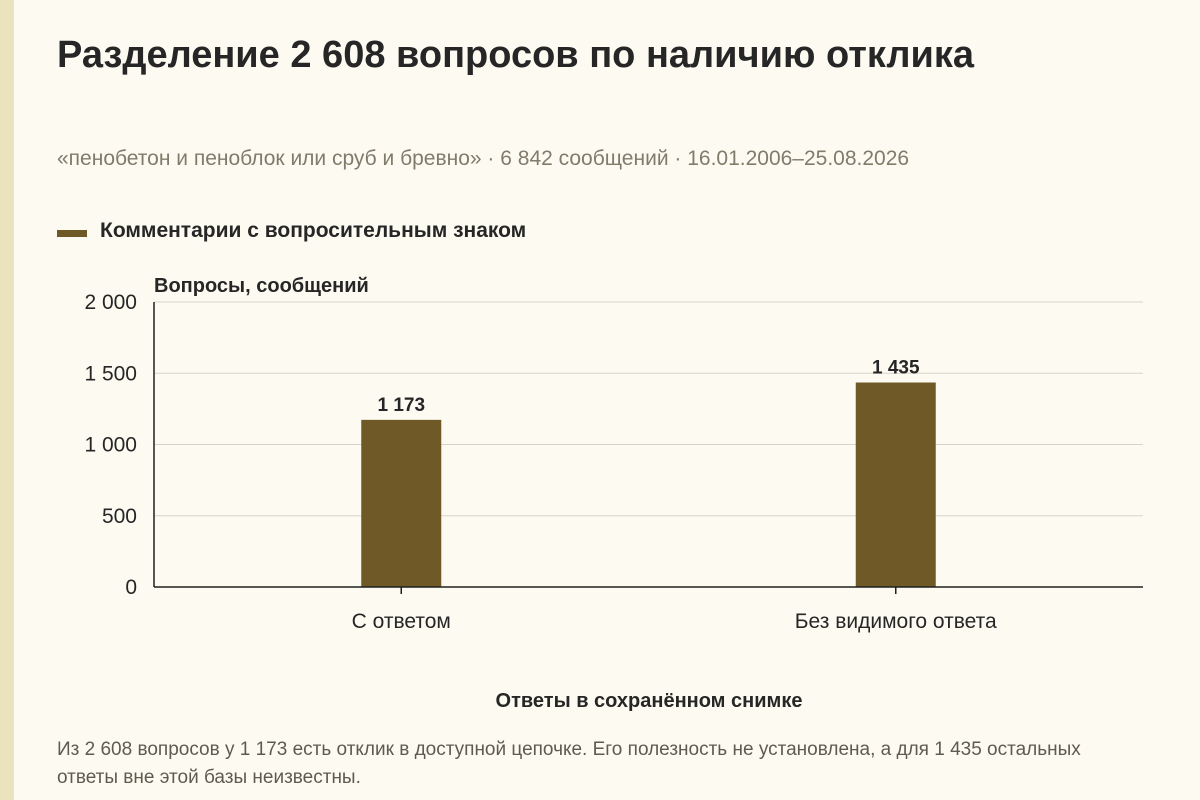 This screenshot has height=800, width=1200. Describe the element at coordinates (401, 621) in the screenshot. I see `x-category-label: С ответом` at that location.